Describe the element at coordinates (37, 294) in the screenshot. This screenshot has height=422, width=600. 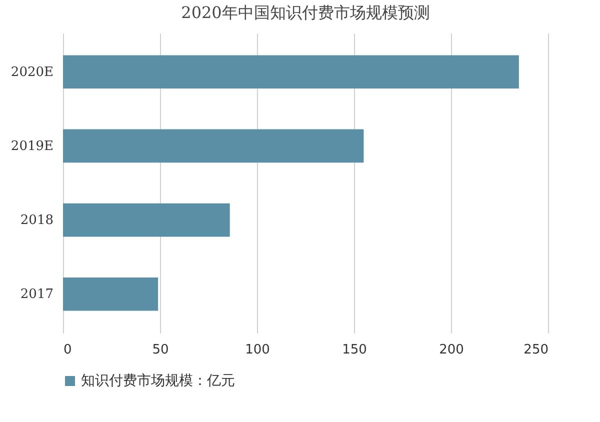
I see `y-tick-label: 2017` at that location.